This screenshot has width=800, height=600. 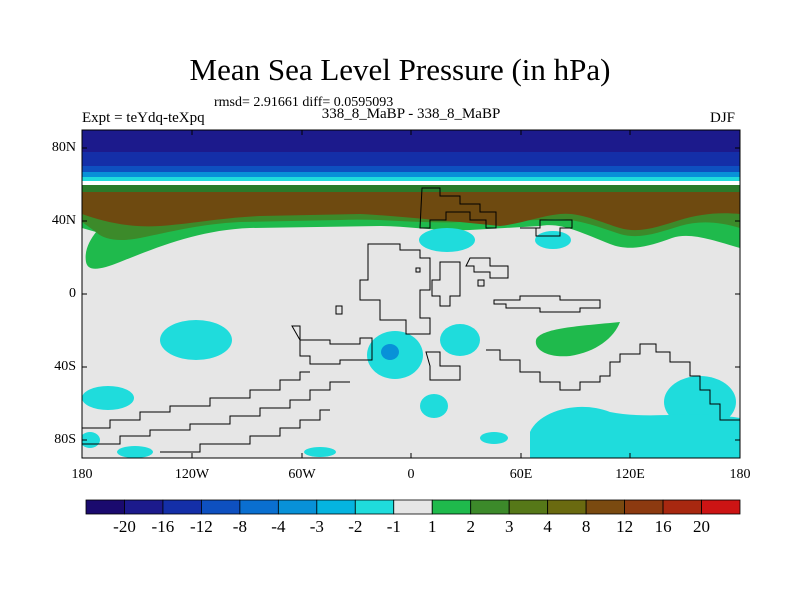 What do you see at coordinates (411, 474) in the screenshot?
I see `x-label-0: 0` at bounding box center [411, 474].